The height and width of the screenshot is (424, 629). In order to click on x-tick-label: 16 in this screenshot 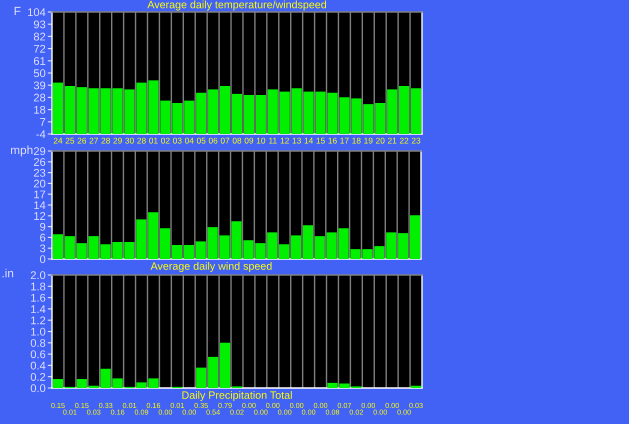, I will do `click(332, 141)`.